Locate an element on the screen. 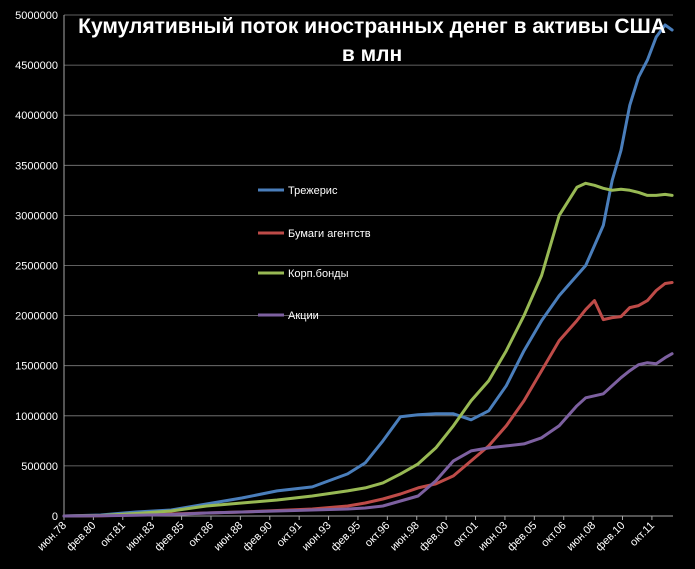  y-tick-label: 1500000 is located at coordinates (36, 367).